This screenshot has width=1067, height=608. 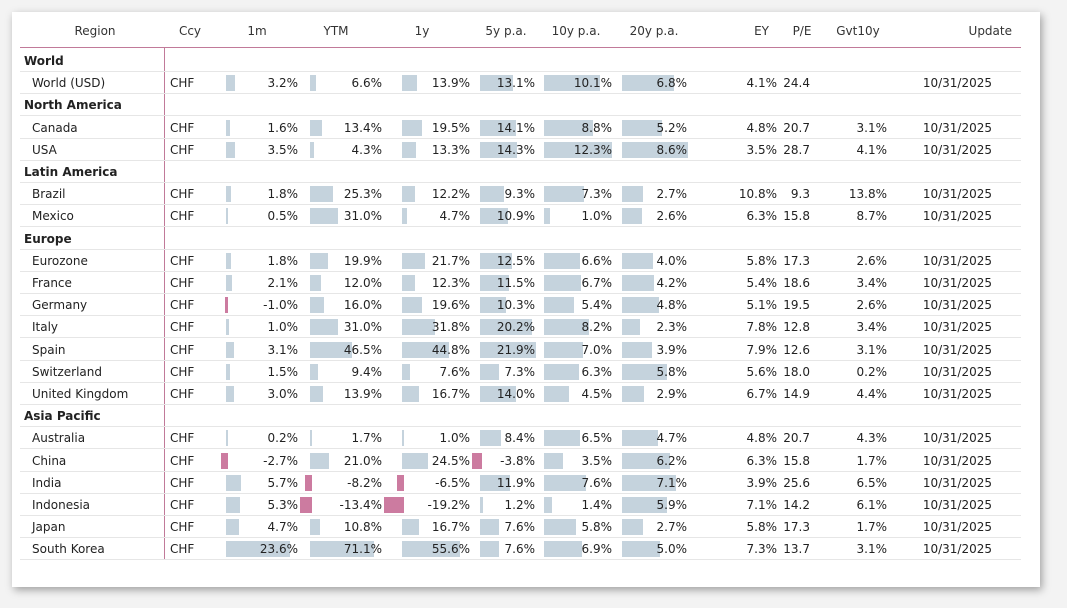 I want to click on ey-cell: 3.5%, so click(x=762, y=149).